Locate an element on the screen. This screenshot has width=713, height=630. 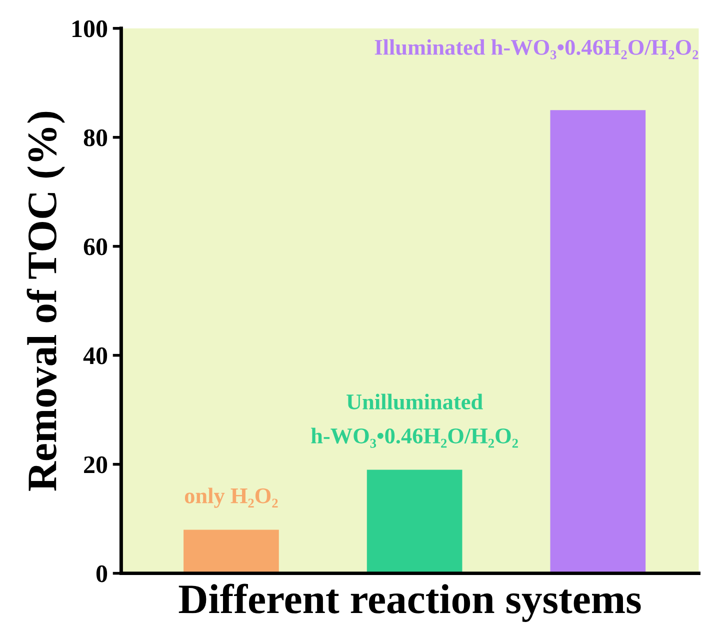
x-axis-title: Different reaction systems is located at coordinates (409, 603).